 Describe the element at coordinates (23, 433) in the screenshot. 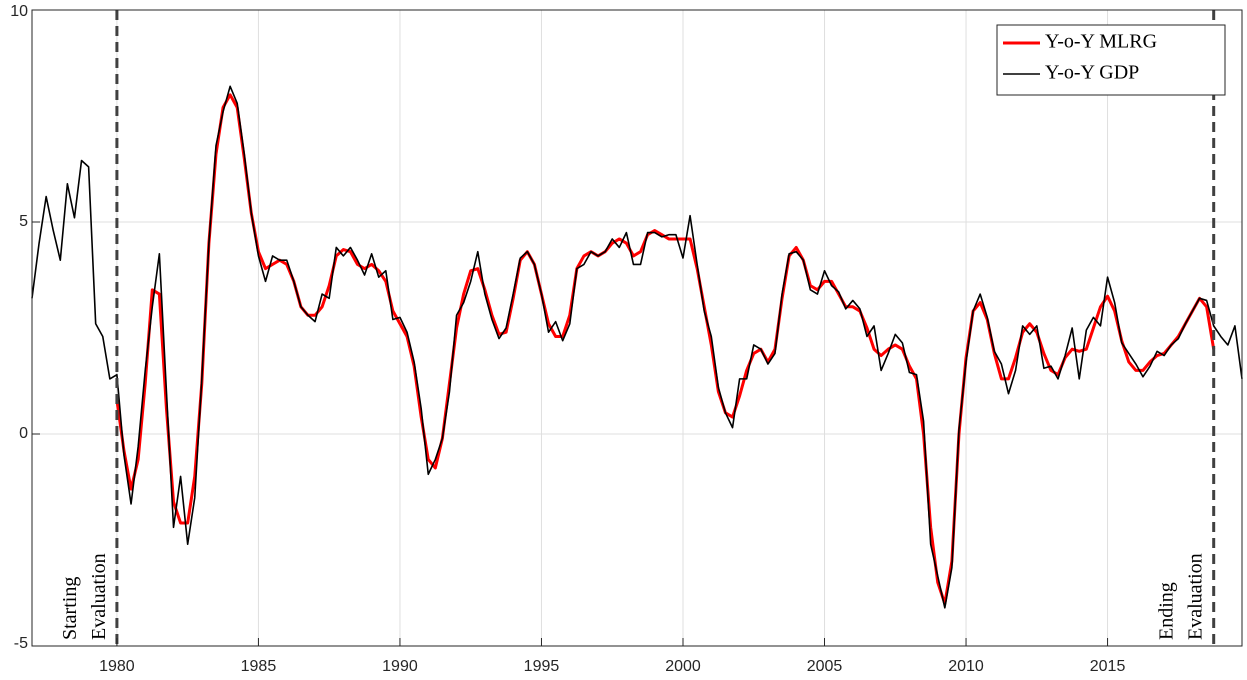

I see `y-tick-label: 0` at that location.